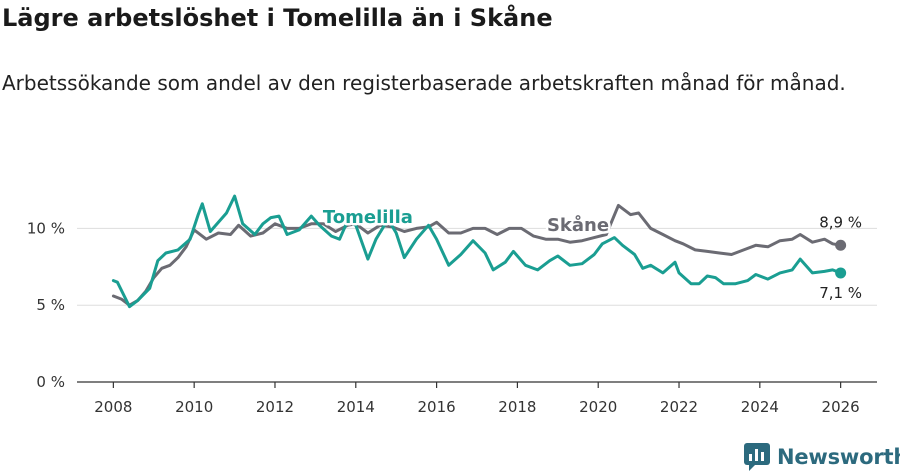  What do you see at coordinates (356, 407) in the screenshot?
I see `x-tick-label: 2014` at bounding box center [356, 407].